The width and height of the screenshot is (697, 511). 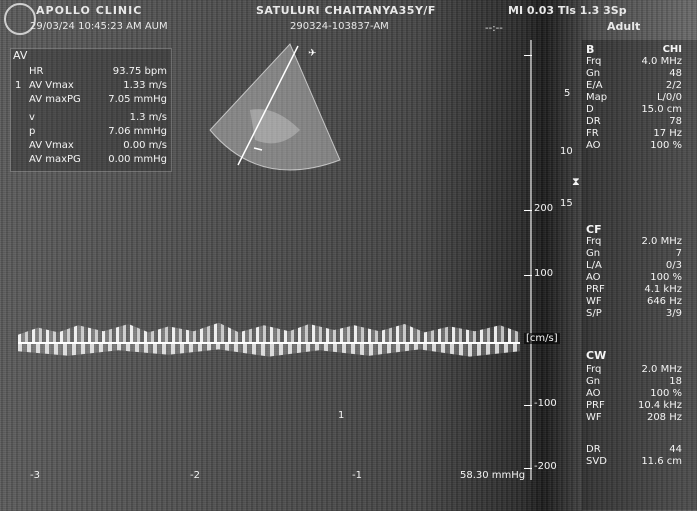 What do you see at coordinates (634, 461) in the screenshot?
I see `cw-param-row: SVD 11.6 cm` at bounding box center [634, 461].